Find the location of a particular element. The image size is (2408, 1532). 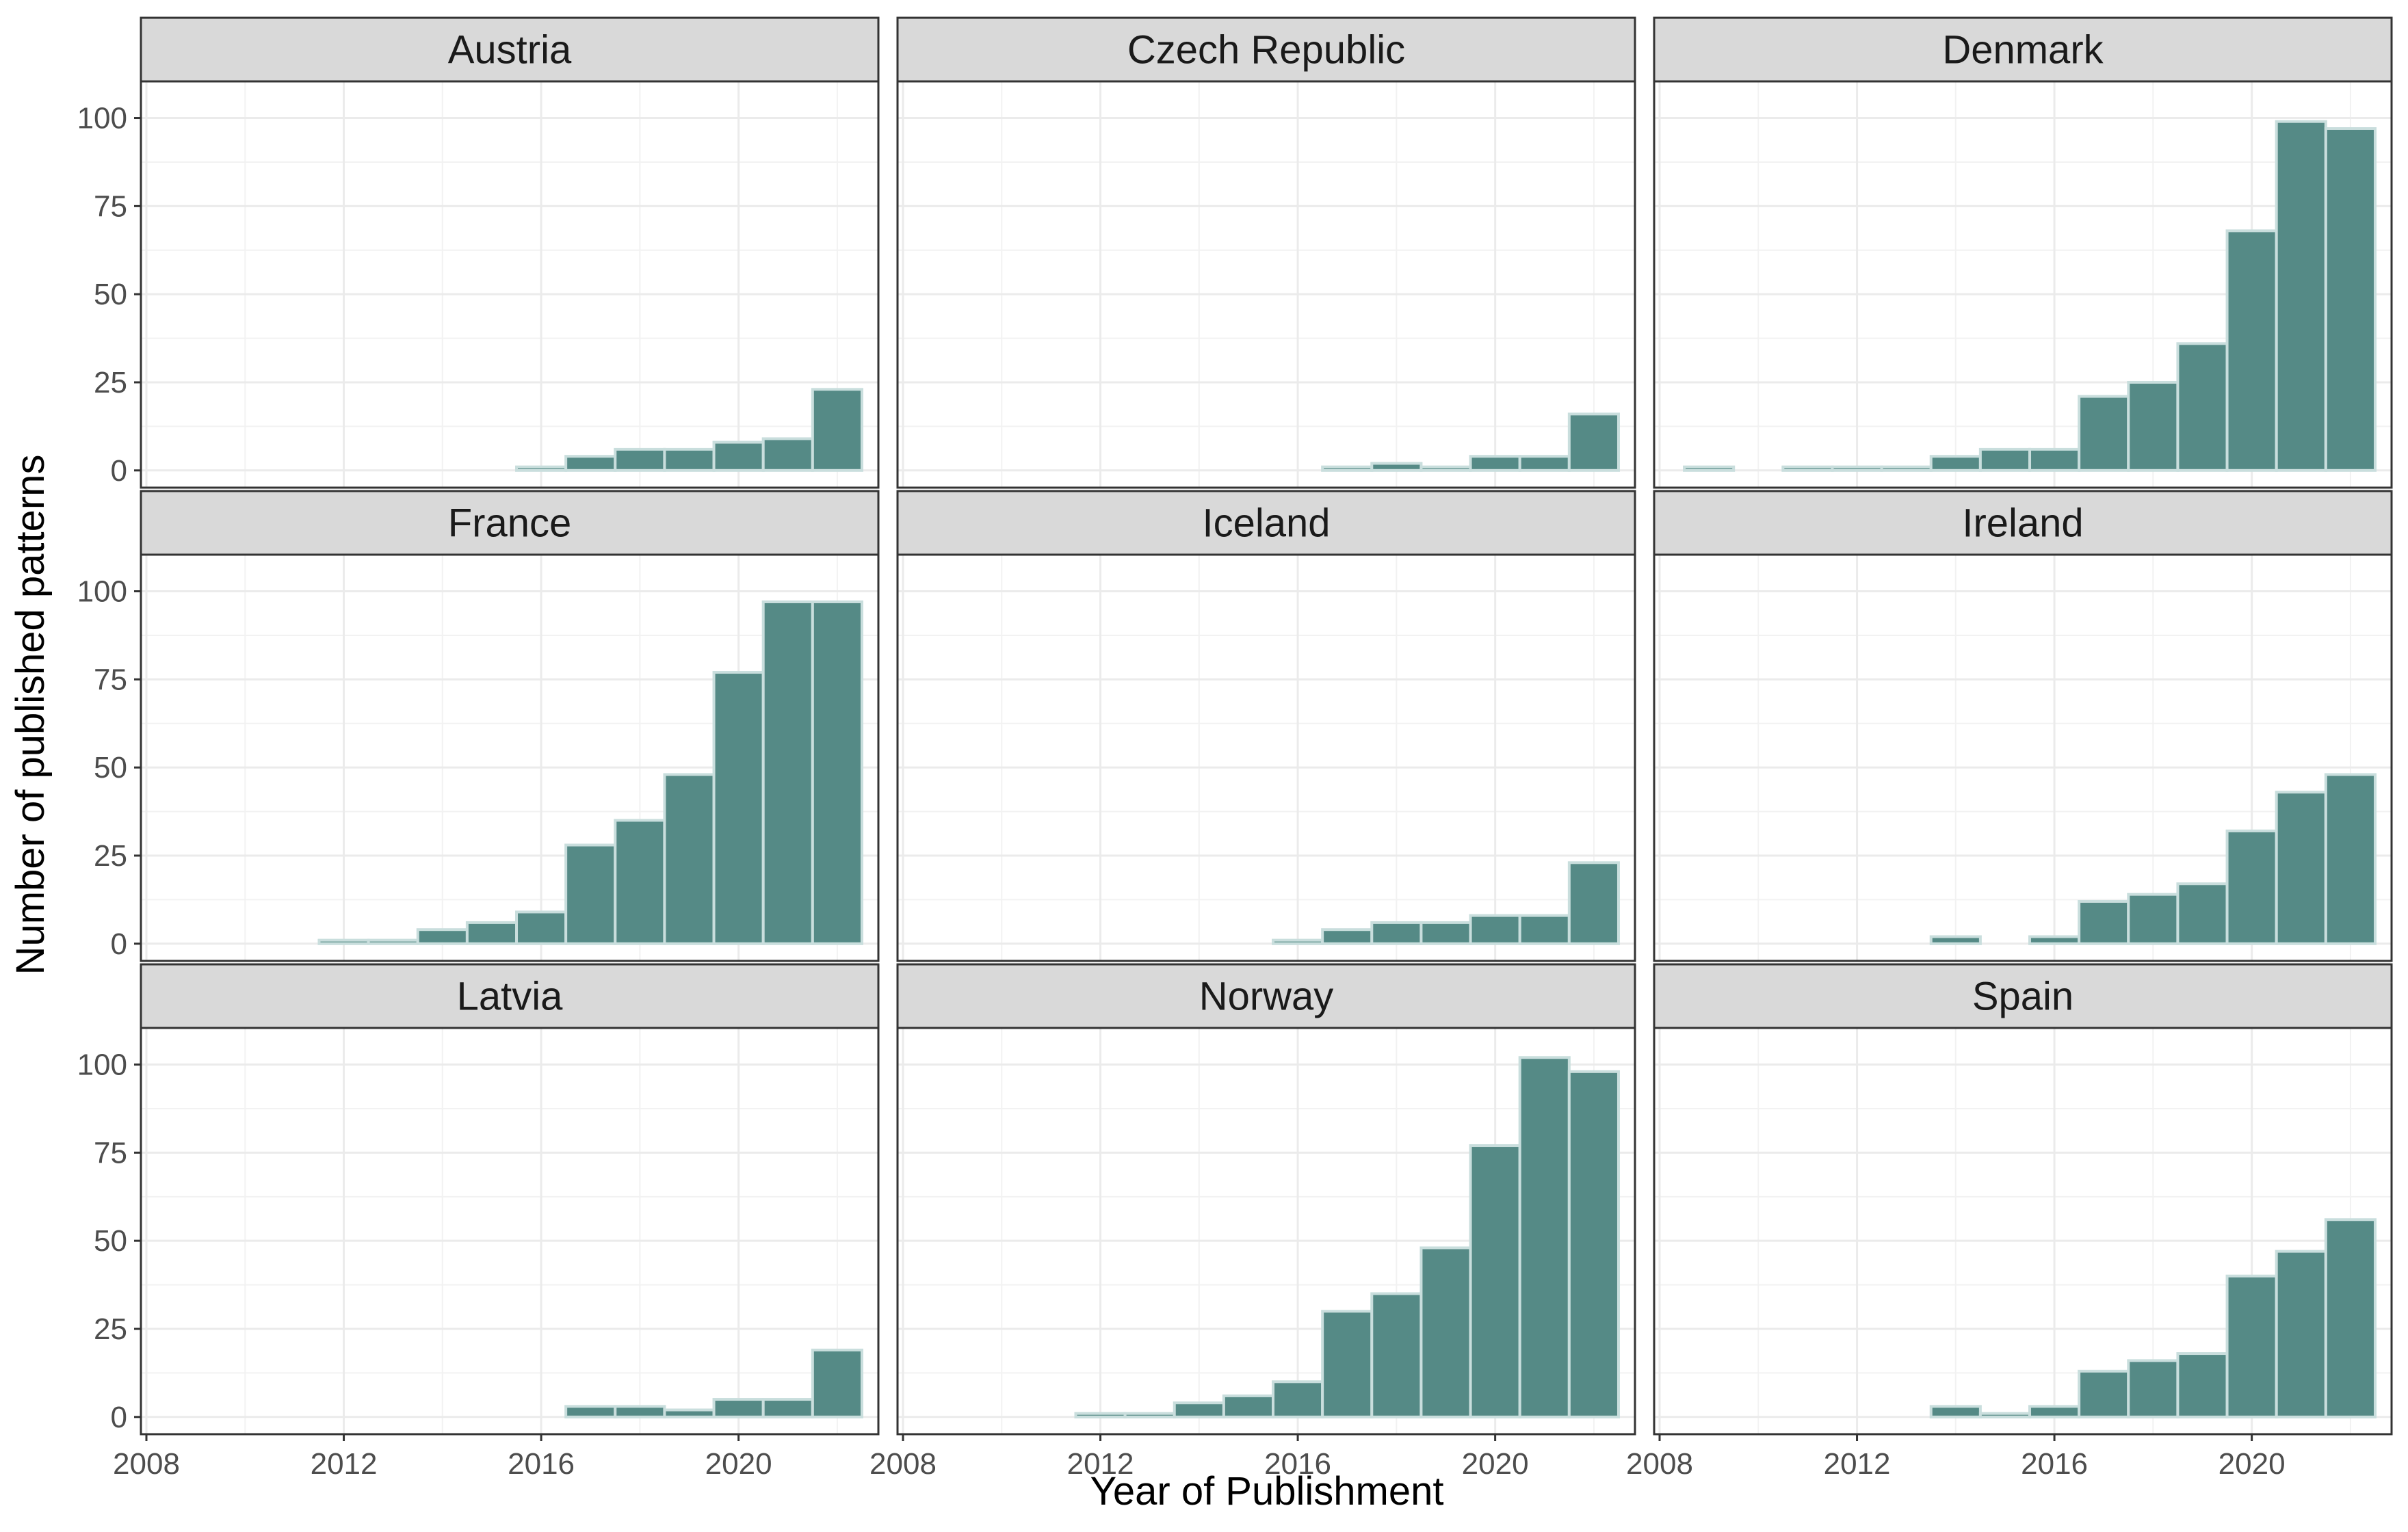

facet-panel: Ireland is located at coordinates (2023, 726).